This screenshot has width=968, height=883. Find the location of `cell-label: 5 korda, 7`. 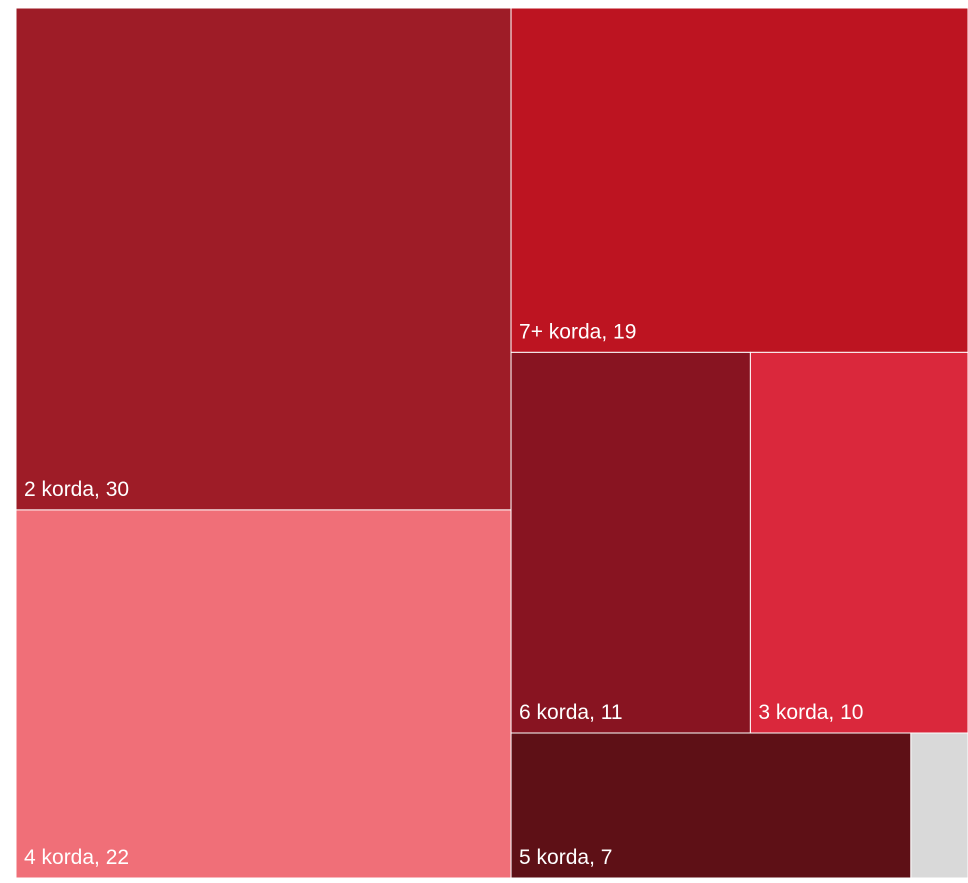

cell-label: 5 korda, 7 is located at coordinates (565, 857).